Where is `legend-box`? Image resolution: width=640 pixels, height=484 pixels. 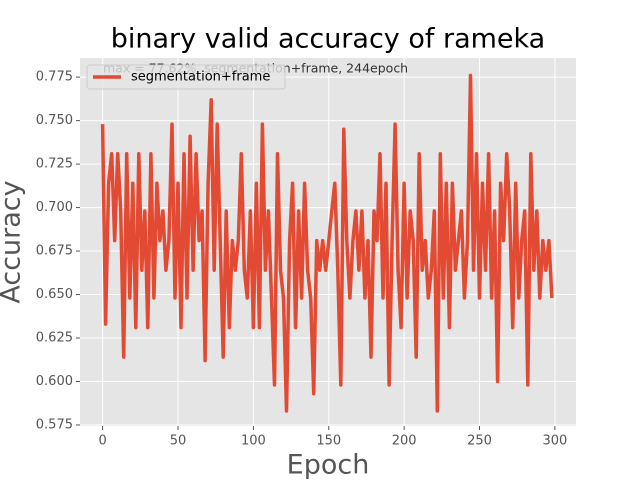
legend-box is located at coordinates (186, 77).